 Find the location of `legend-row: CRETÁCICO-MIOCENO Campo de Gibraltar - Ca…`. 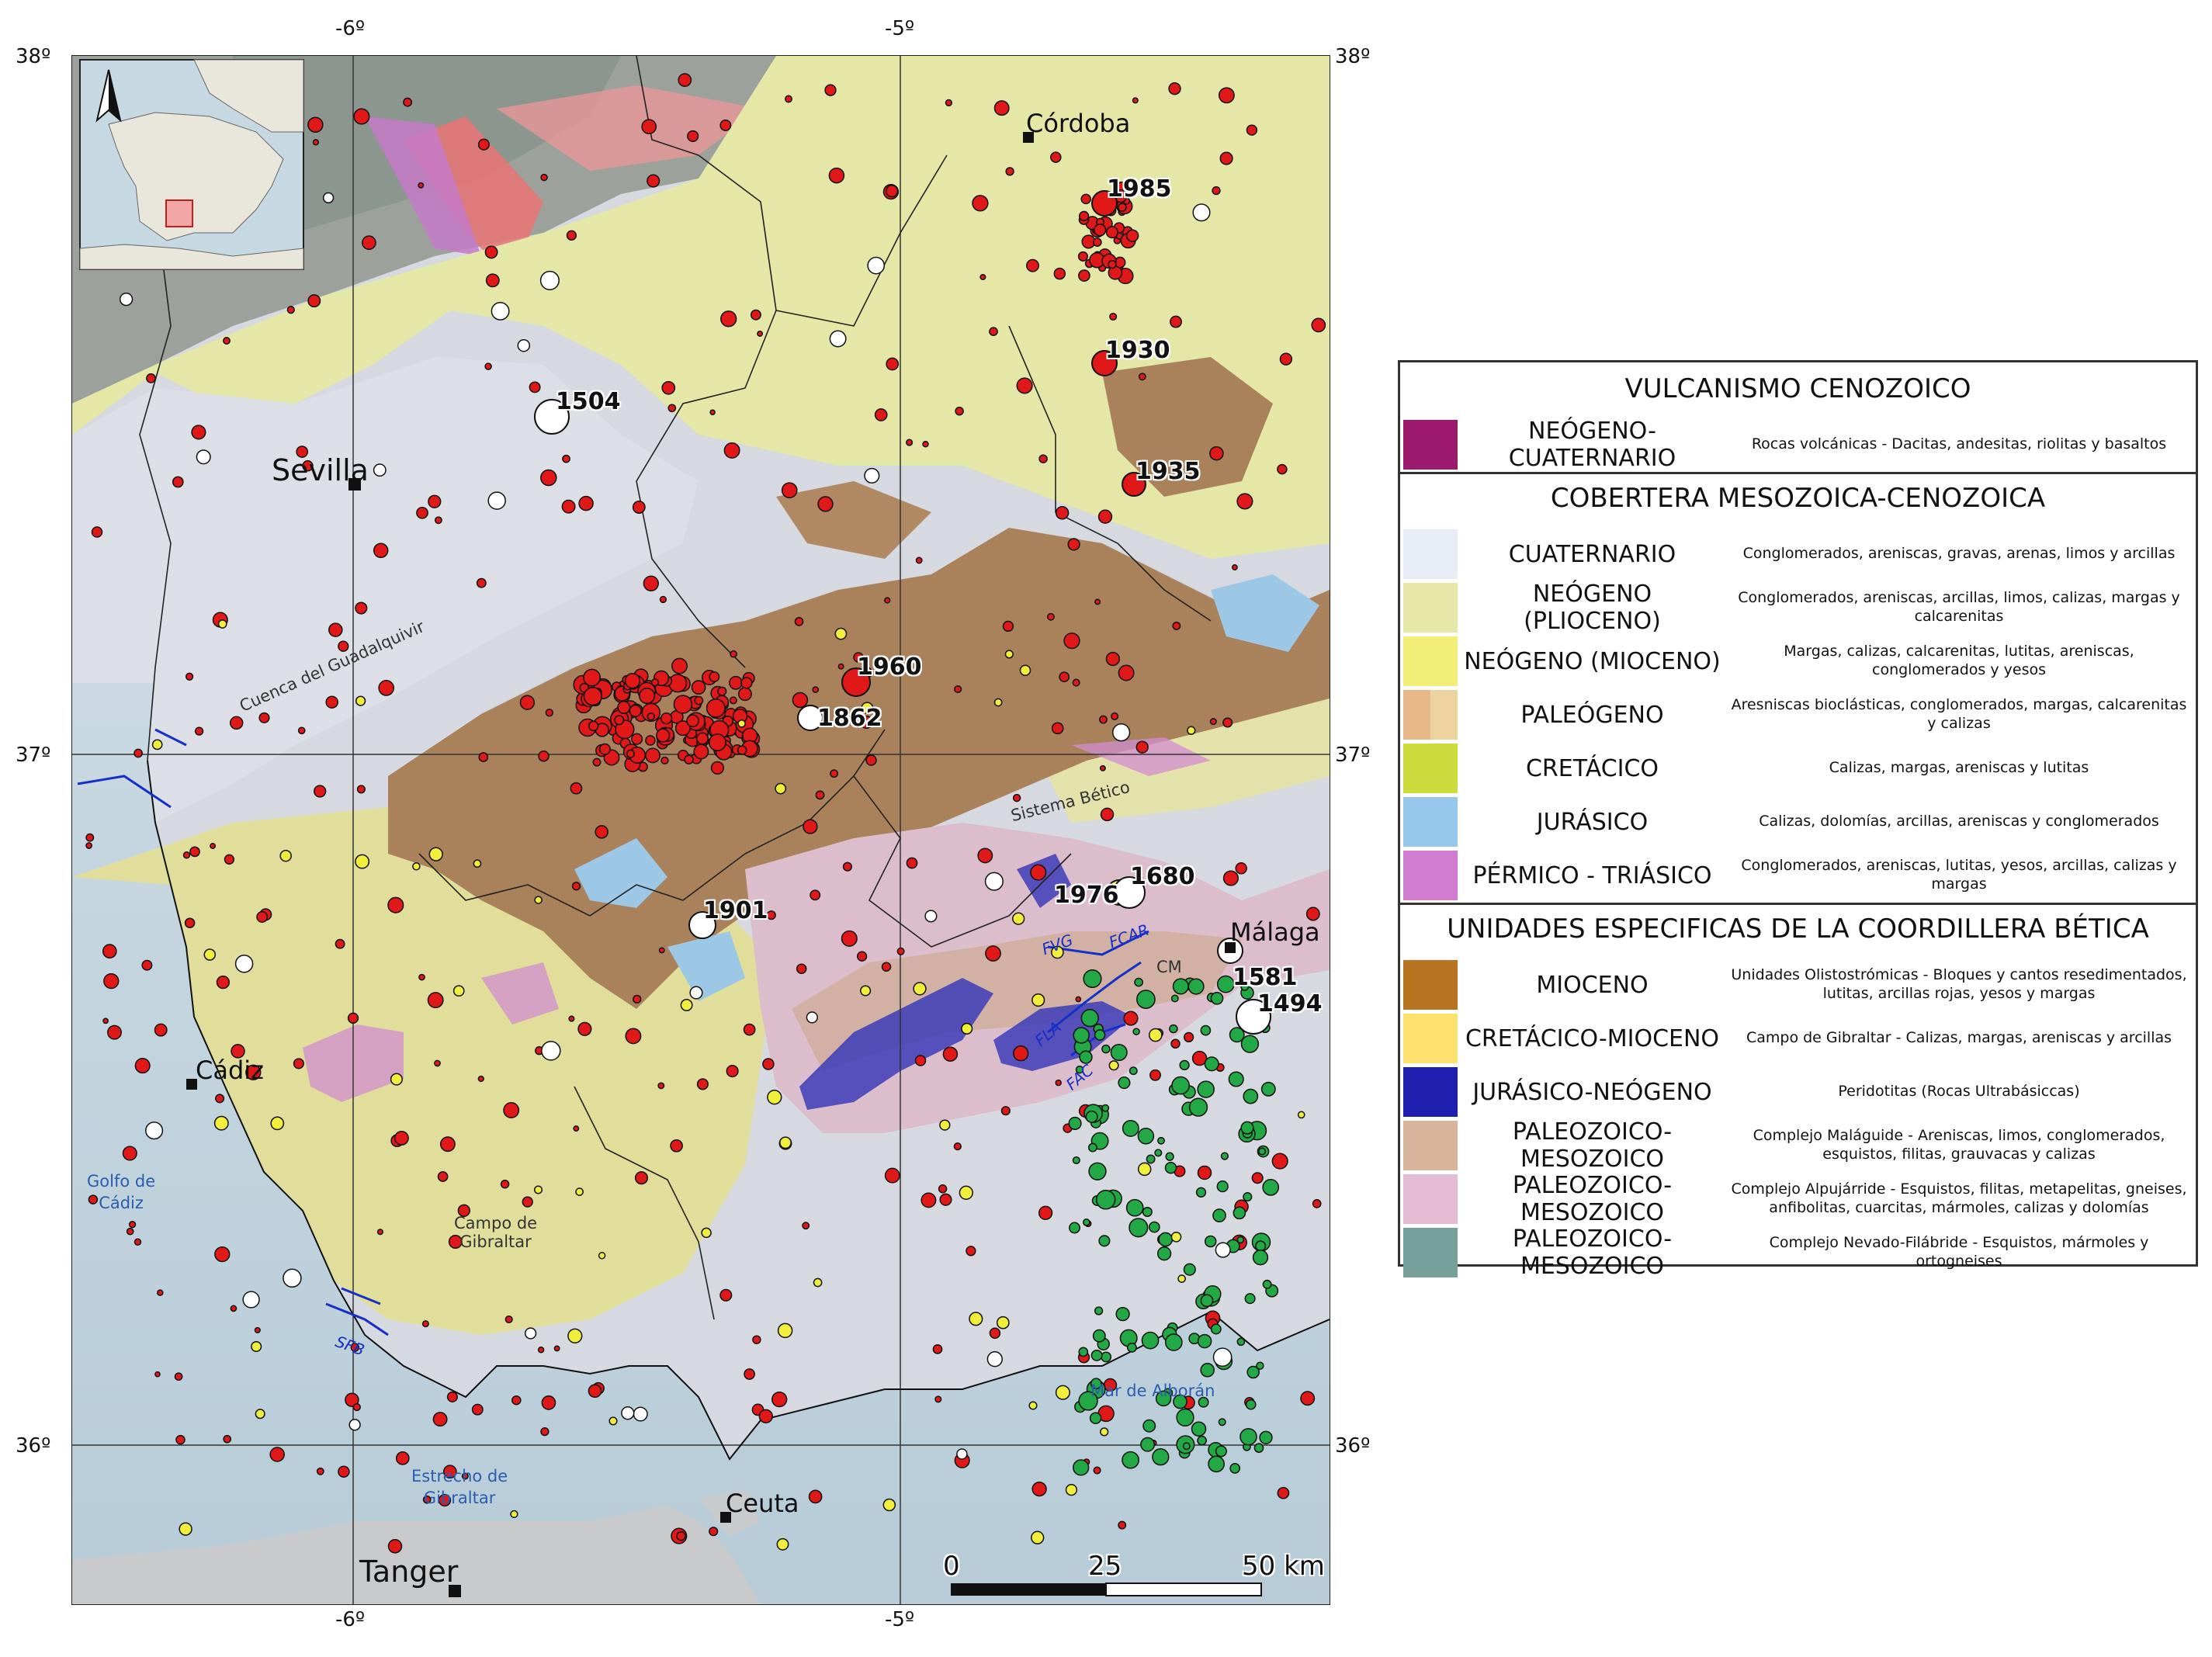

legend-row: CRETÁCICO-MIOCENO Campo de Gibraltar - Ca… is located at coordinates (1798, 1038).